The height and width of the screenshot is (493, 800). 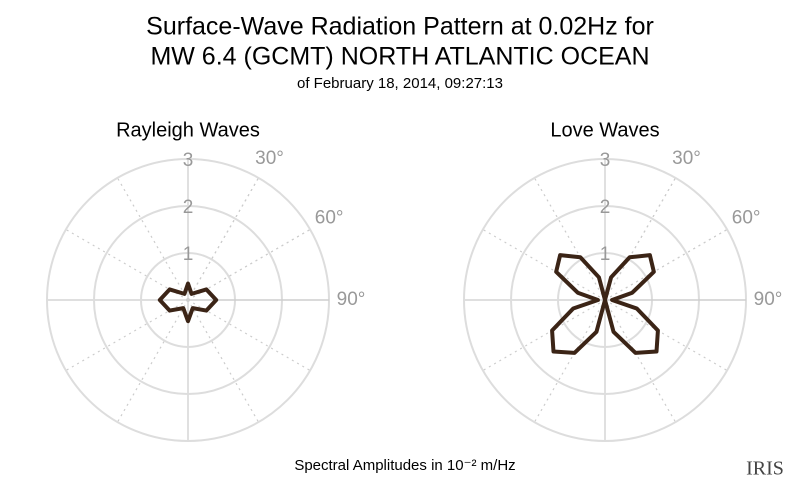 What do you see at coordinates (604, 130) in the screenshot?
I see `polar-title: Love Waves` at bounding box center [604, 130].